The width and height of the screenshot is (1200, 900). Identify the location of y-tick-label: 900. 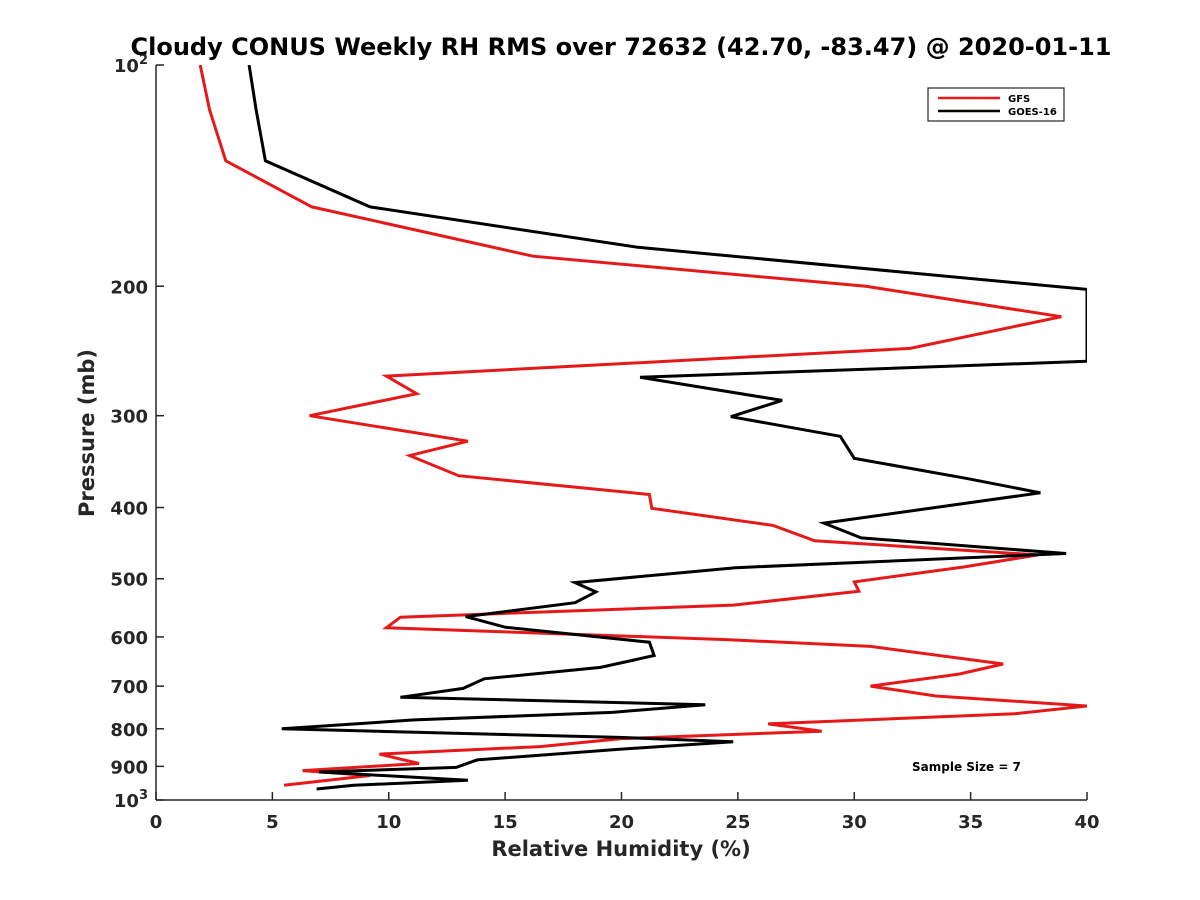
(129, 767).